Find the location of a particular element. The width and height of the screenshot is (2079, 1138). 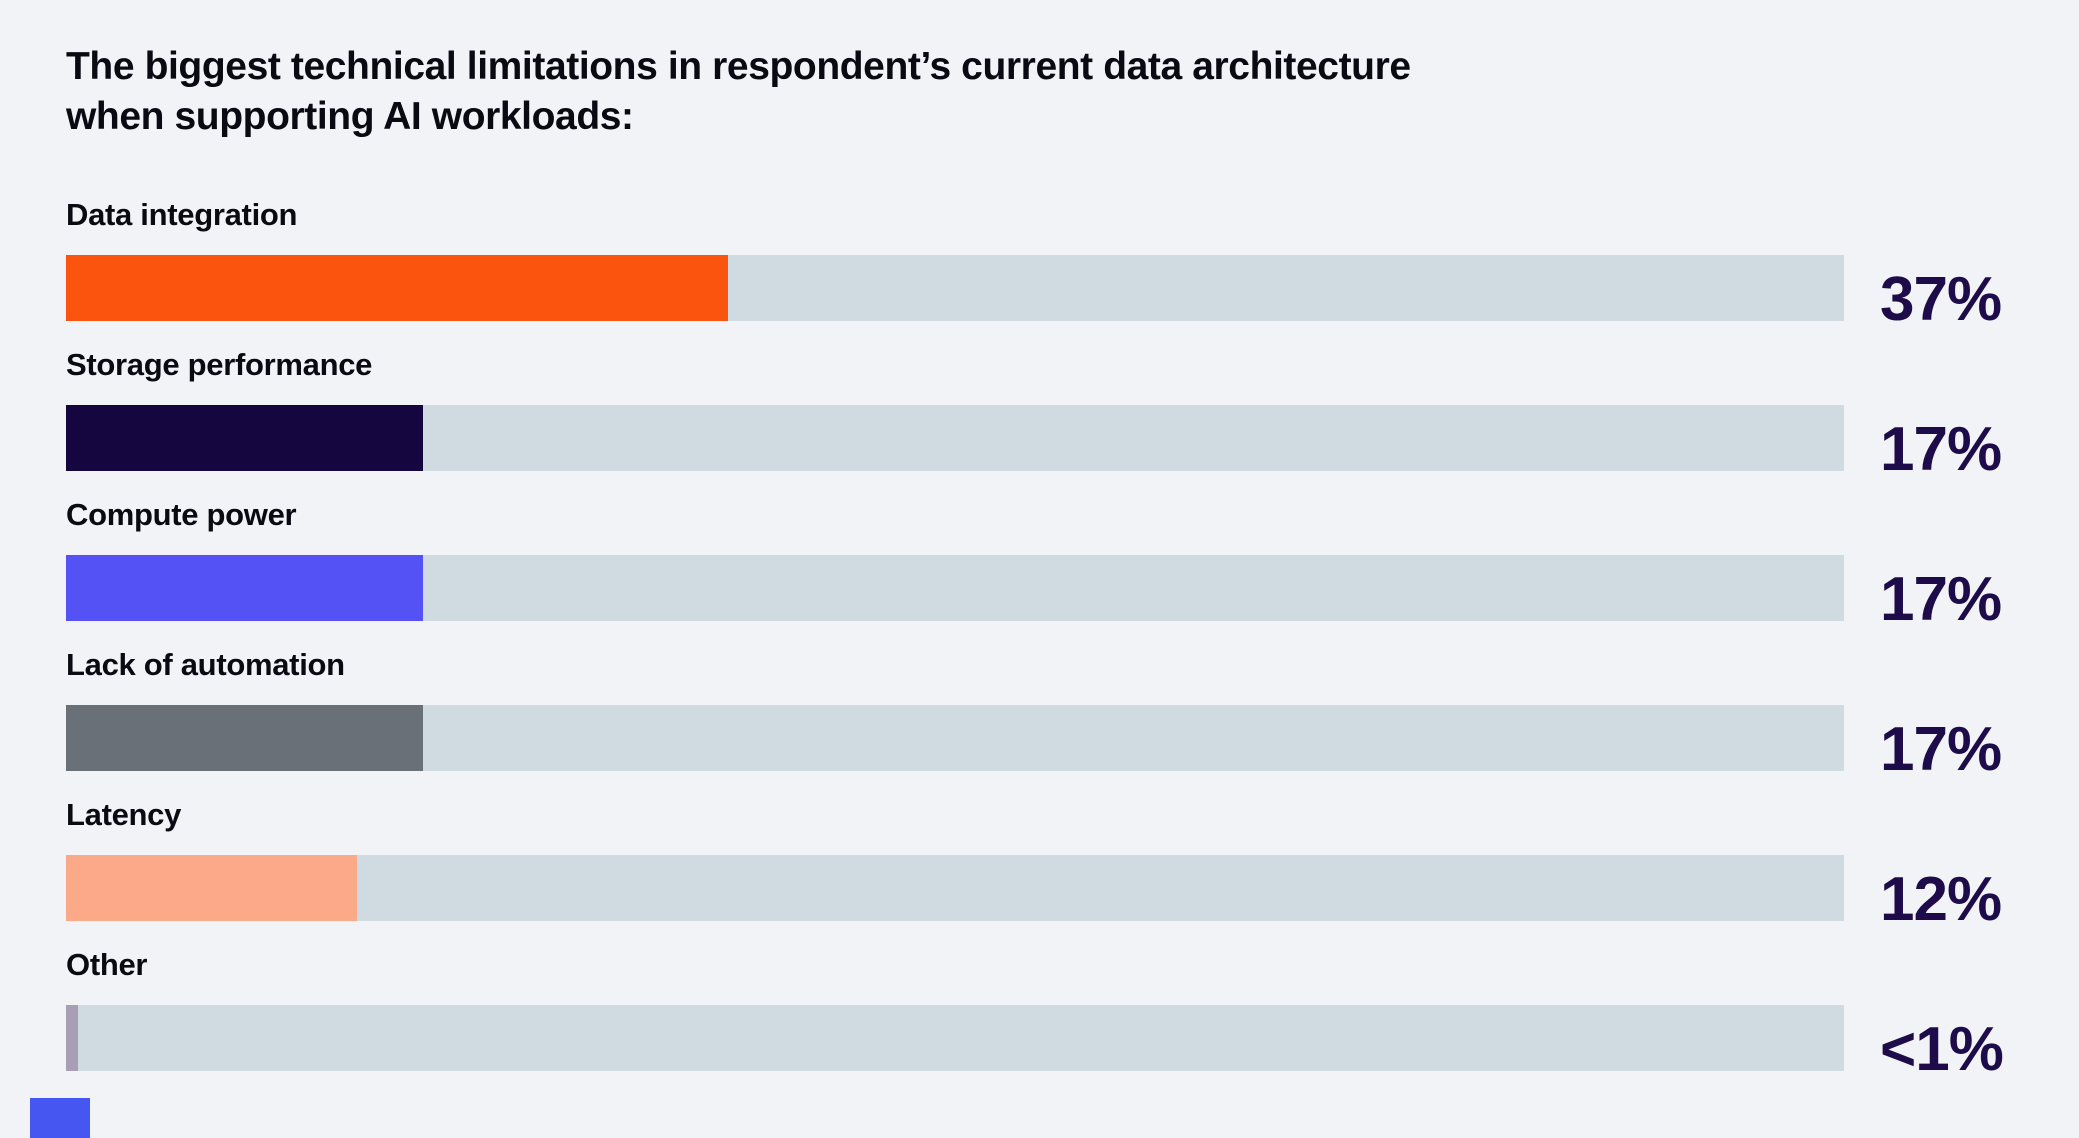

bar-row: Latency 12% is located at coordinates (1072, 865).